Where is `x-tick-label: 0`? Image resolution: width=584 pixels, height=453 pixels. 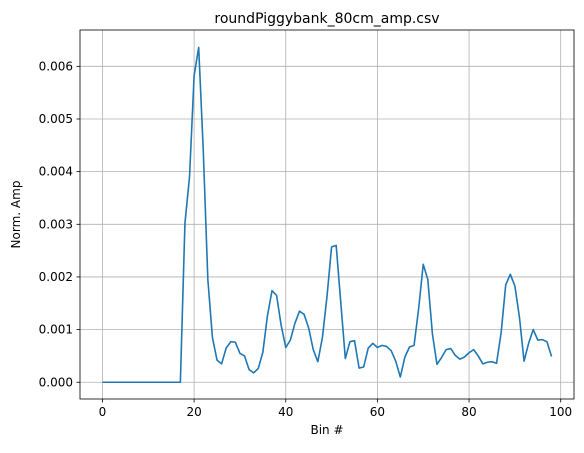 x-tick-label: 0 is located at coordinates (103, 412).